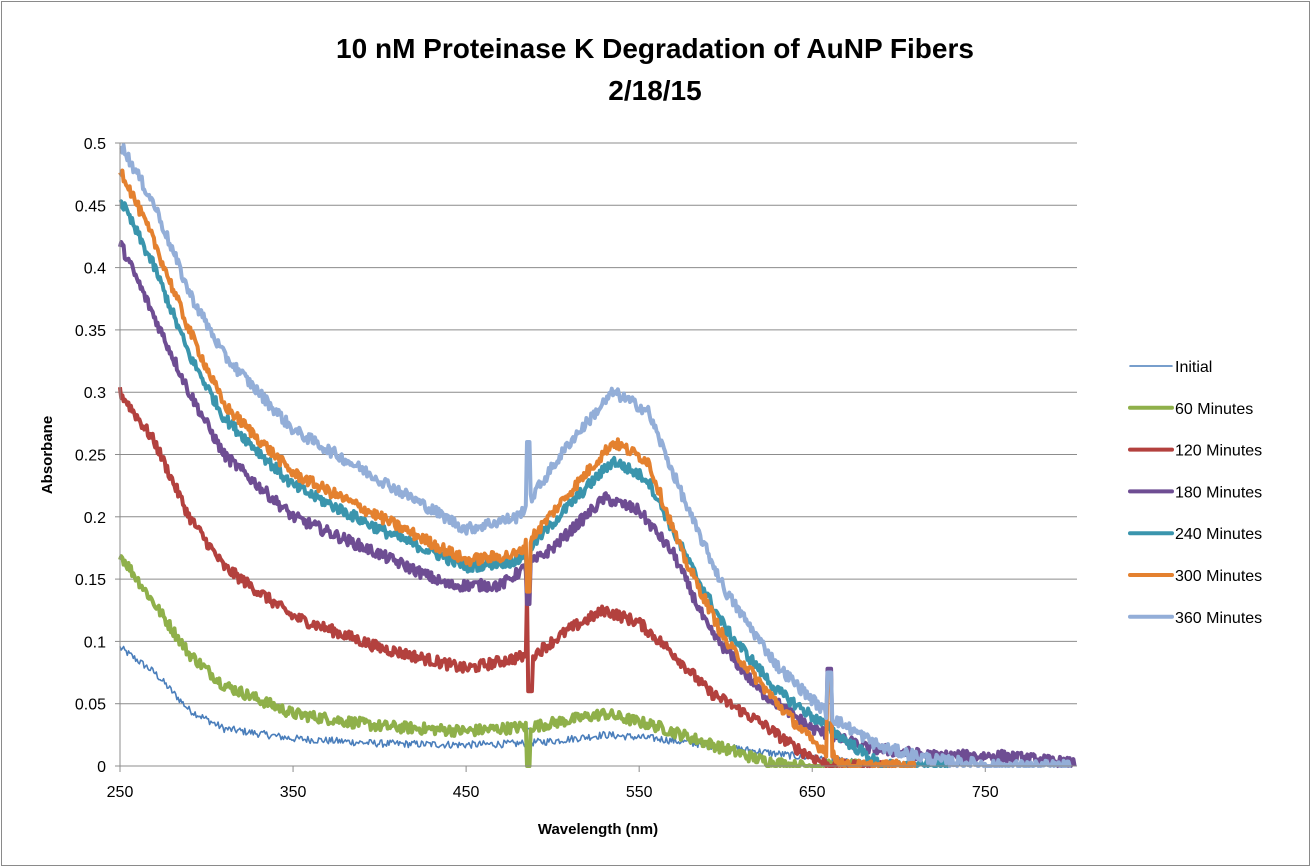 This screenshot has width=1311, height=867. I want to click on x-tick-label: 250, so click(120, 792).